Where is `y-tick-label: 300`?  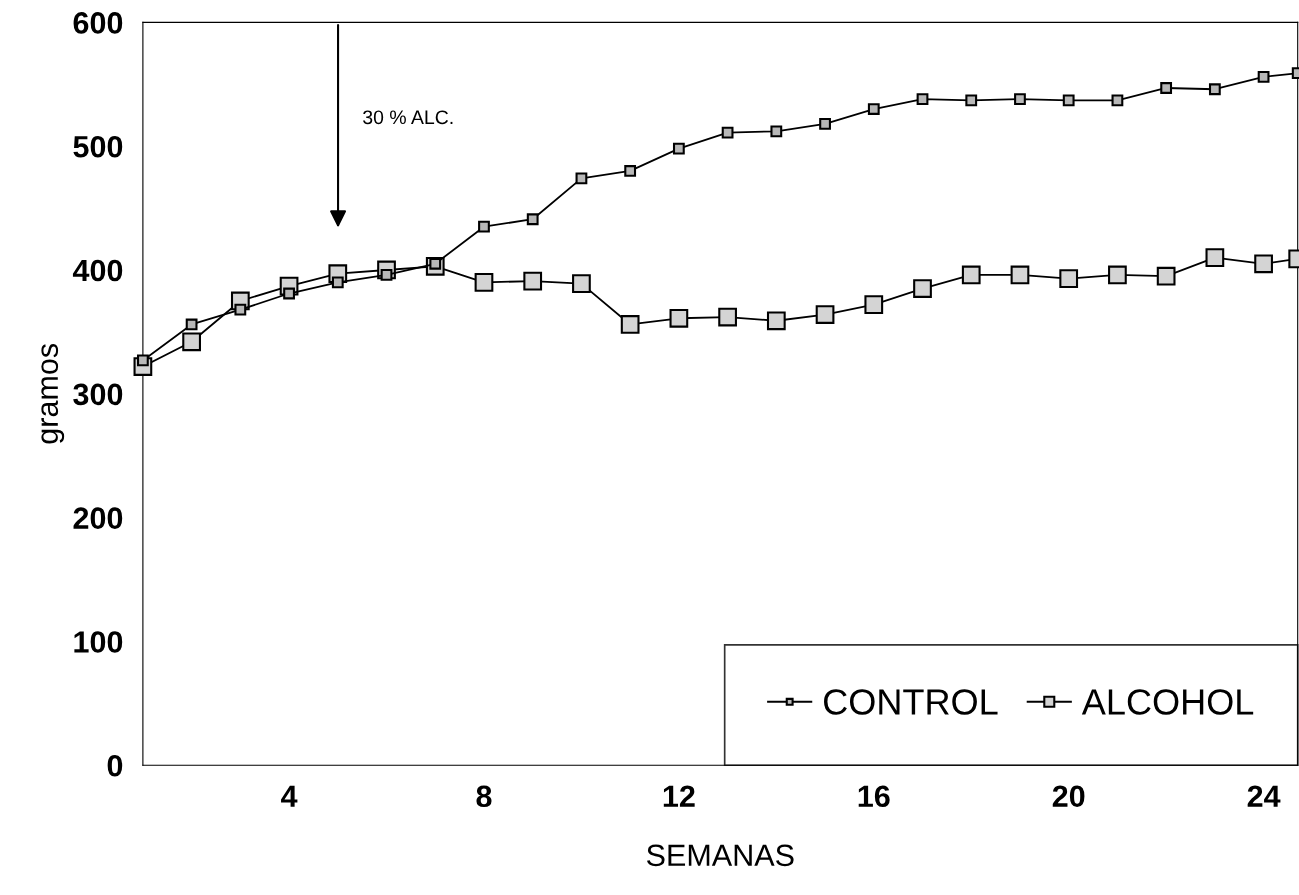 y-tick-label: 300 is located at coordinates (98, 394).